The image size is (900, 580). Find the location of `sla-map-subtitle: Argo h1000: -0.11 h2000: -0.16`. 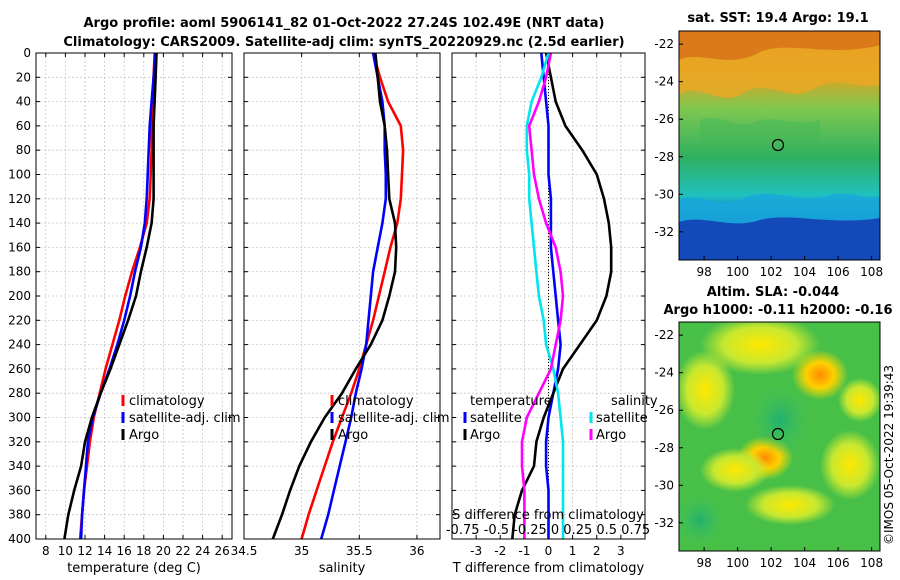

sla-map-subtitle: Argo h1000: -0.11 h2000: -0.16 is located at coordinates (777, 310).